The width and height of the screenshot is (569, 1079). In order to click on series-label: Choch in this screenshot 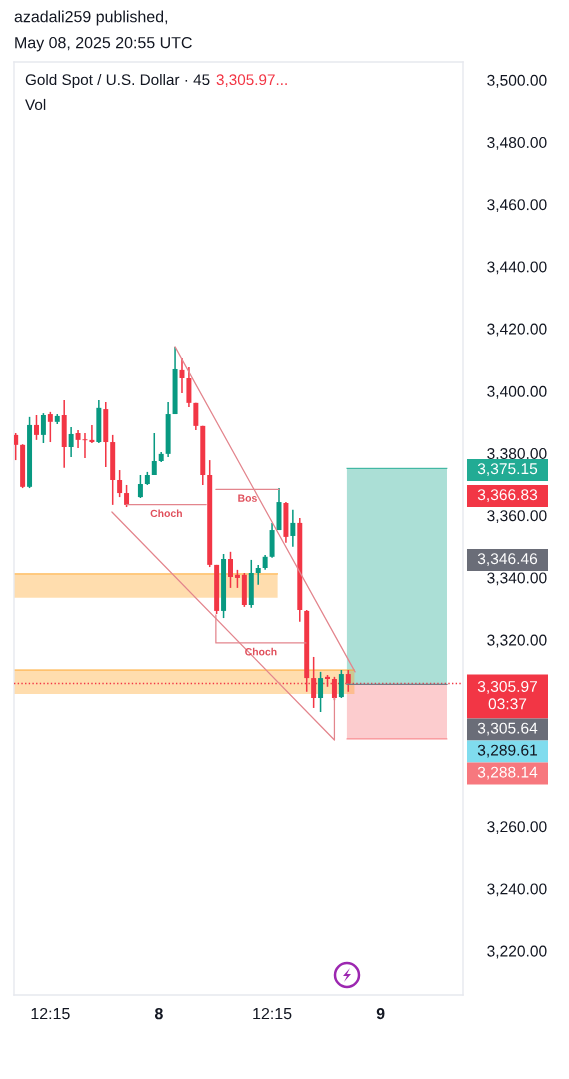, I will do `click(166, 513)`.